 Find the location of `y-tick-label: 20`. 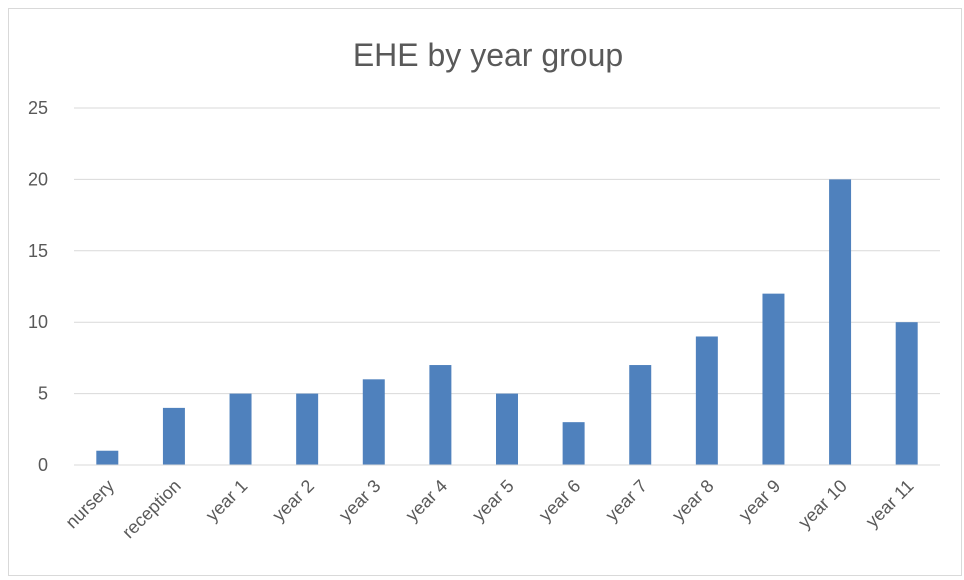

y-tick-label: 20 is located at coordinates (38, 179).